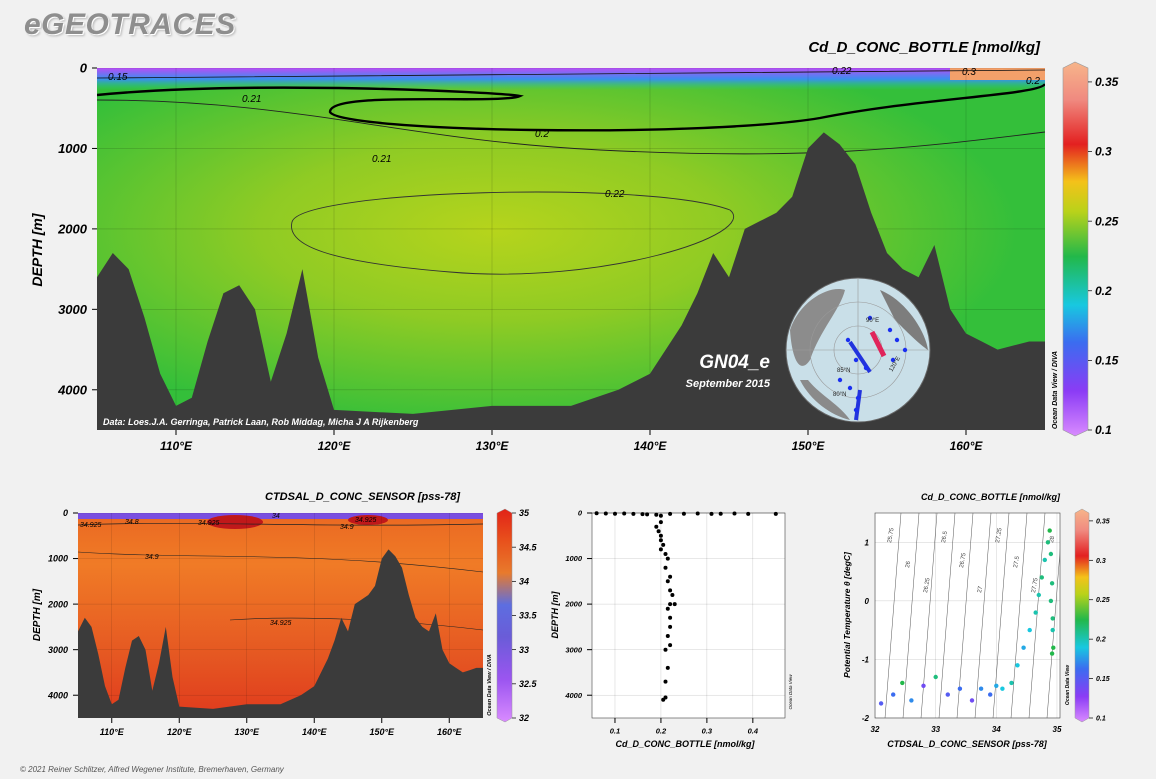 The height and width of the screenshot is (779, 1156). I want to click on isopycnal-label: 27, so click(980, 589).